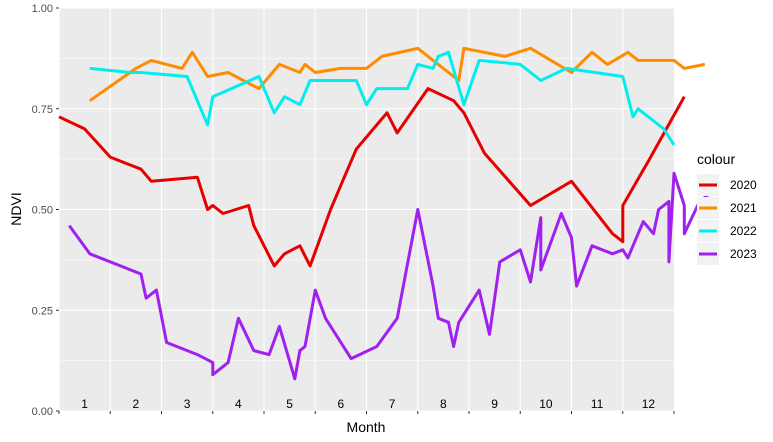 The height and width of the screenshot is (442, 773). What do you see at coordinates (443, 404) in the screenshot?
I see `month-label: 8` at bounding box center [443, 404].